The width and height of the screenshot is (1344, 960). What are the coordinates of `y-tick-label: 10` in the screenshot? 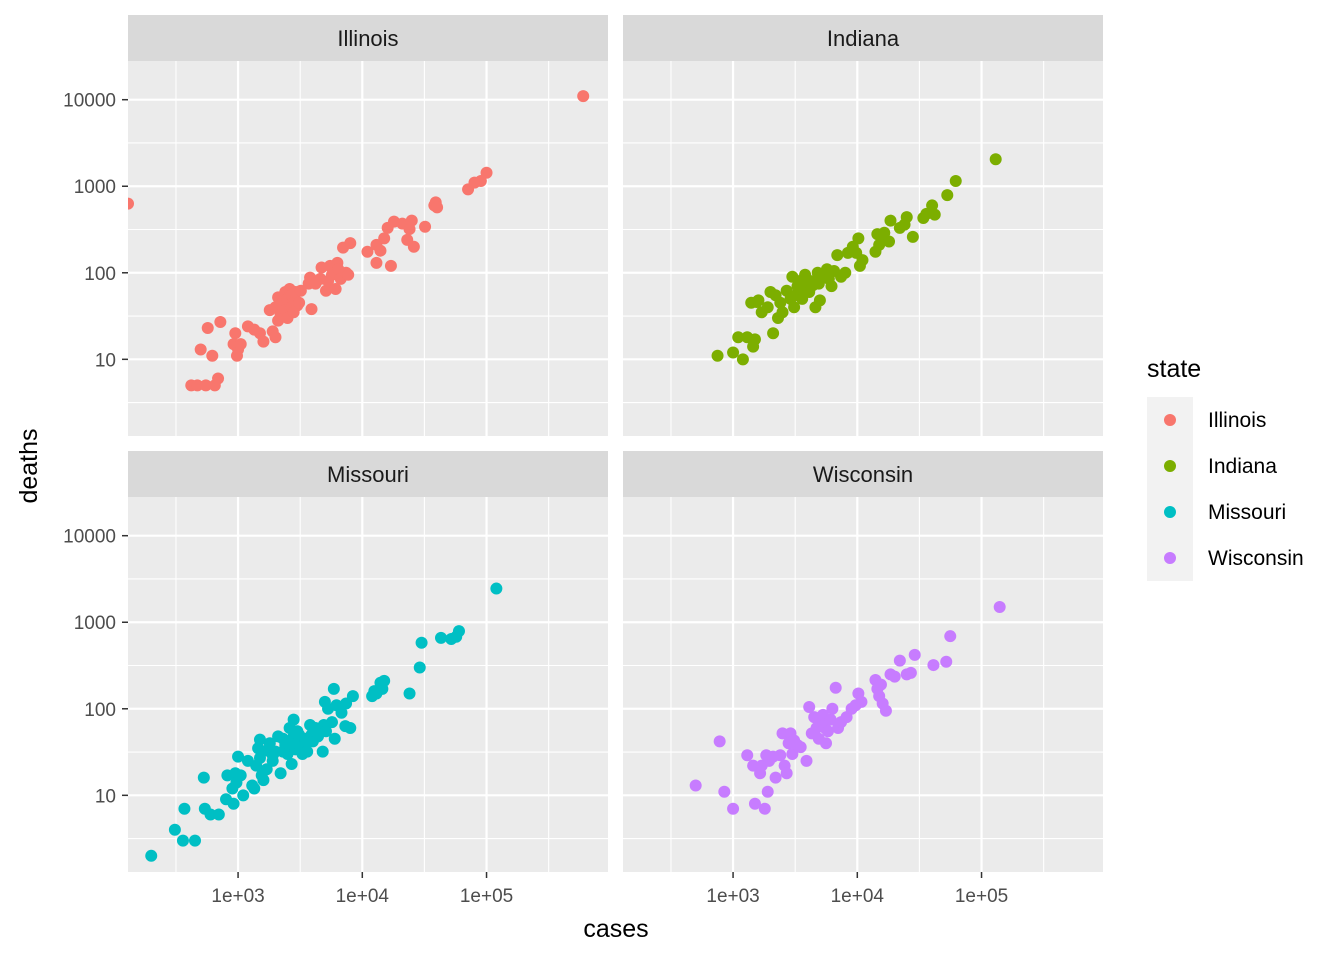 It's located at (105, 796).